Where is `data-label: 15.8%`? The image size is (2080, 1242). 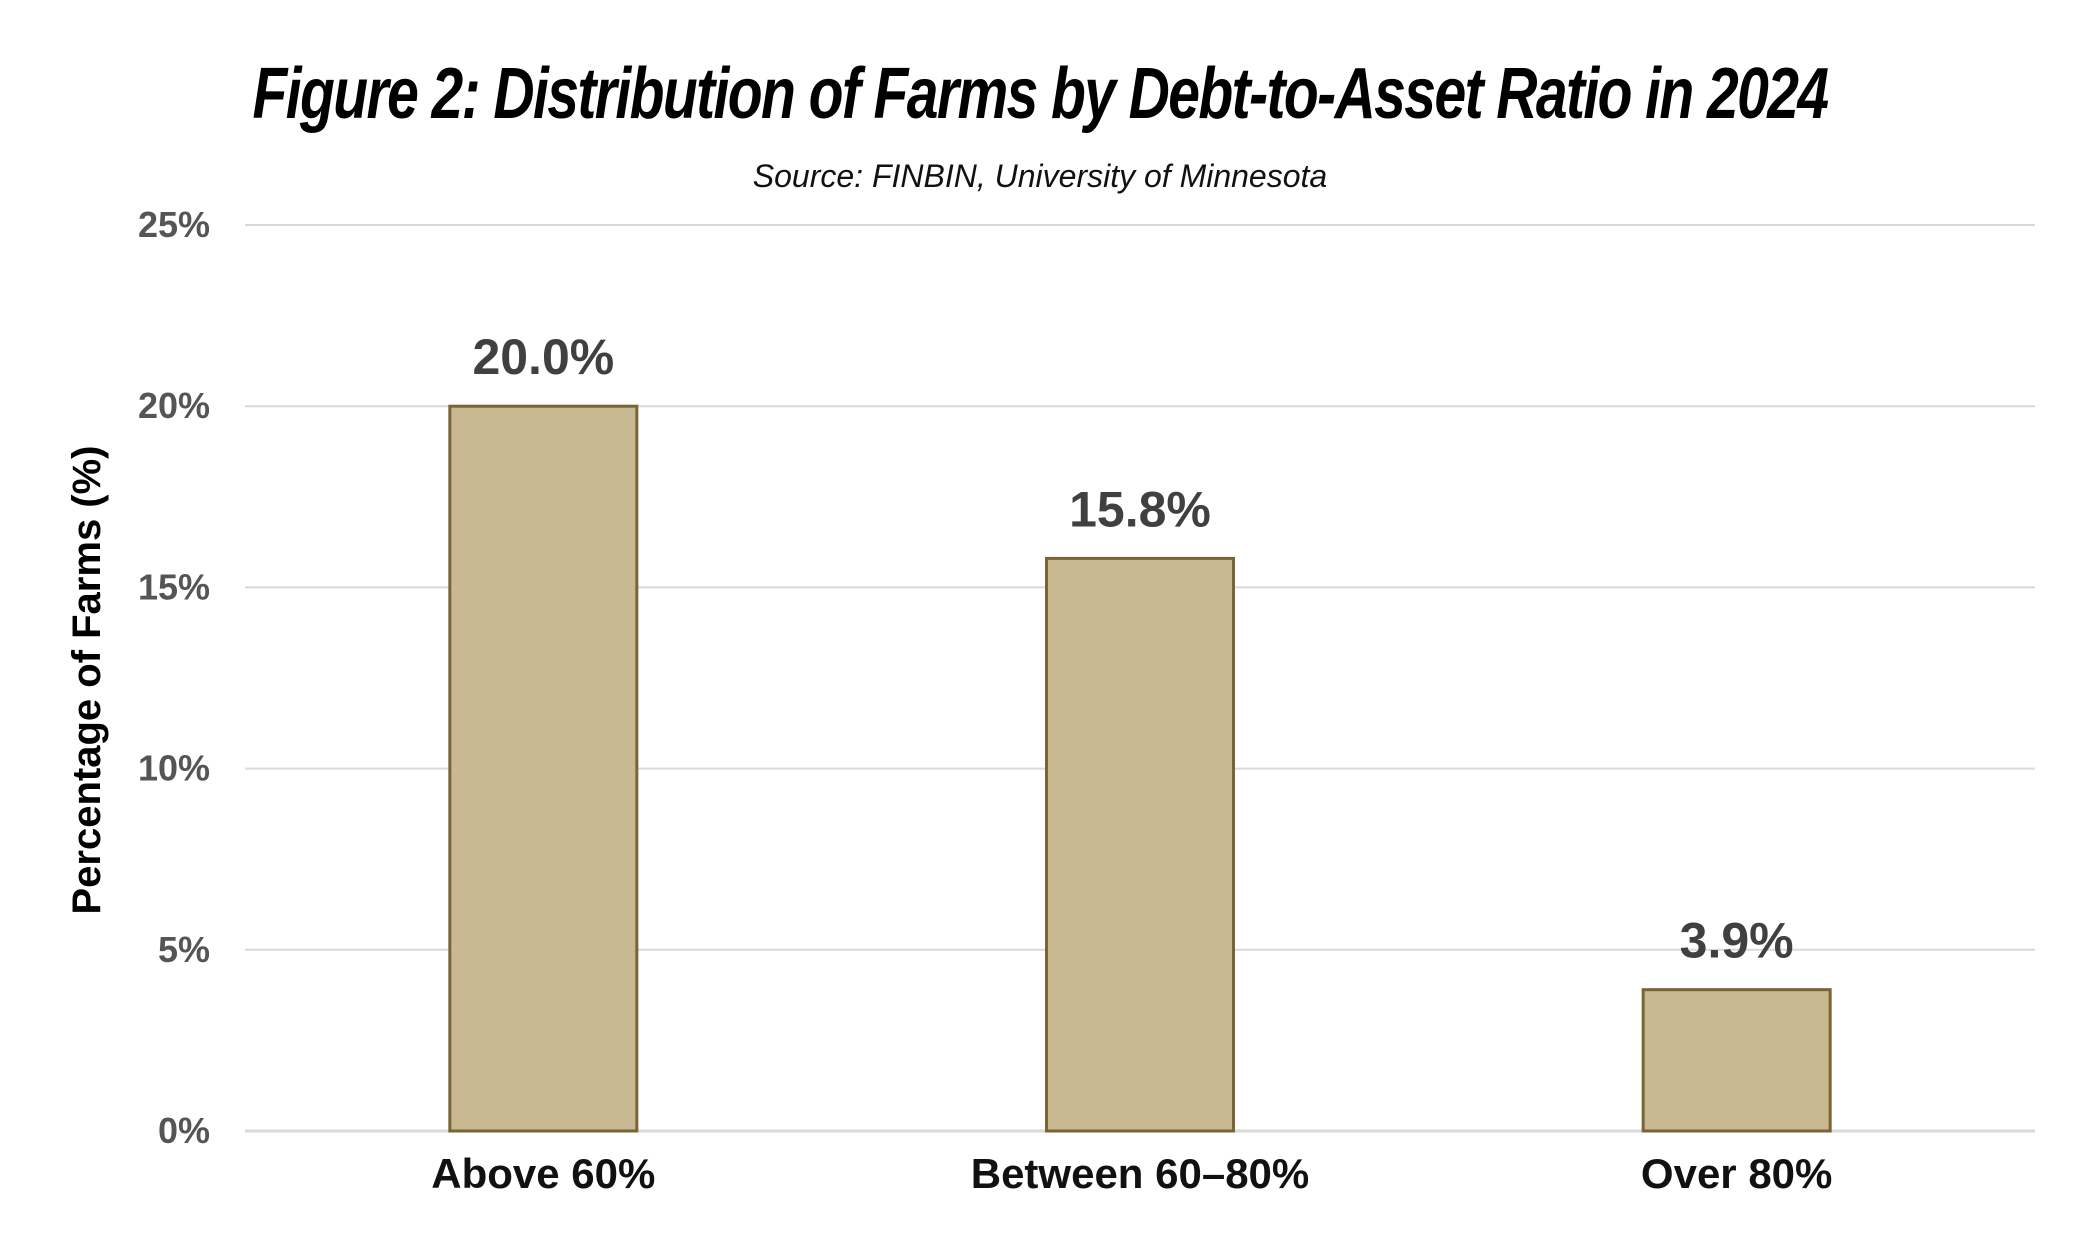 data-label: 15.8% is located at coordinates (1140, 509).